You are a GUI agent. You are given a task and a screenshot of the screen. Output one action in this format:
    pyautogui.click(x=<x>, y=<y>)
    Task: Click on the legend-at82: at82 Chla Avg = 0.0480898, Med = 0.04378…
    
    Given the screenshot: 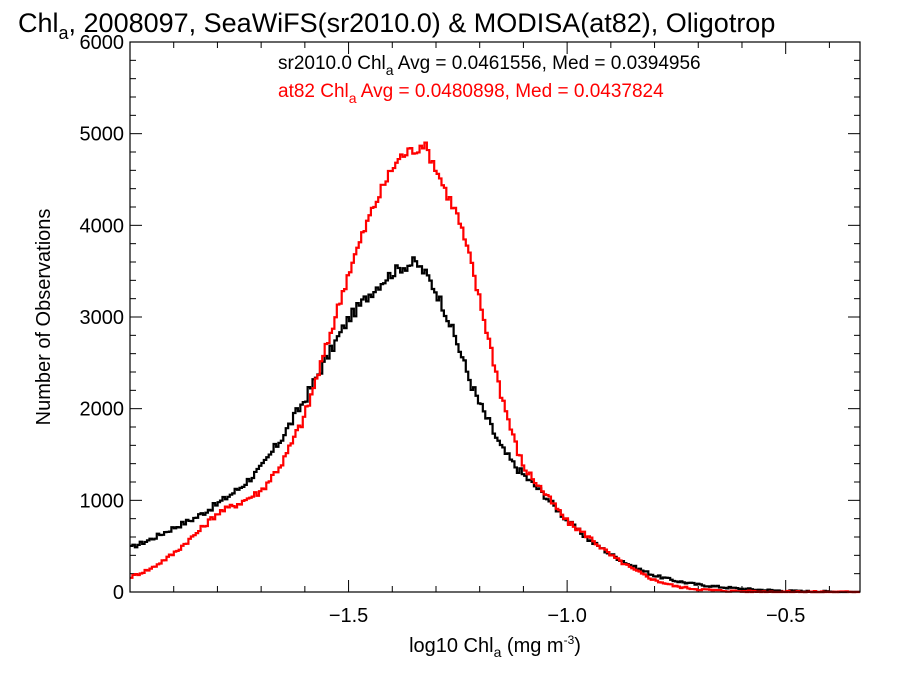 What is the action you would take?
    pyautogui.click(x=471, y=93)
    